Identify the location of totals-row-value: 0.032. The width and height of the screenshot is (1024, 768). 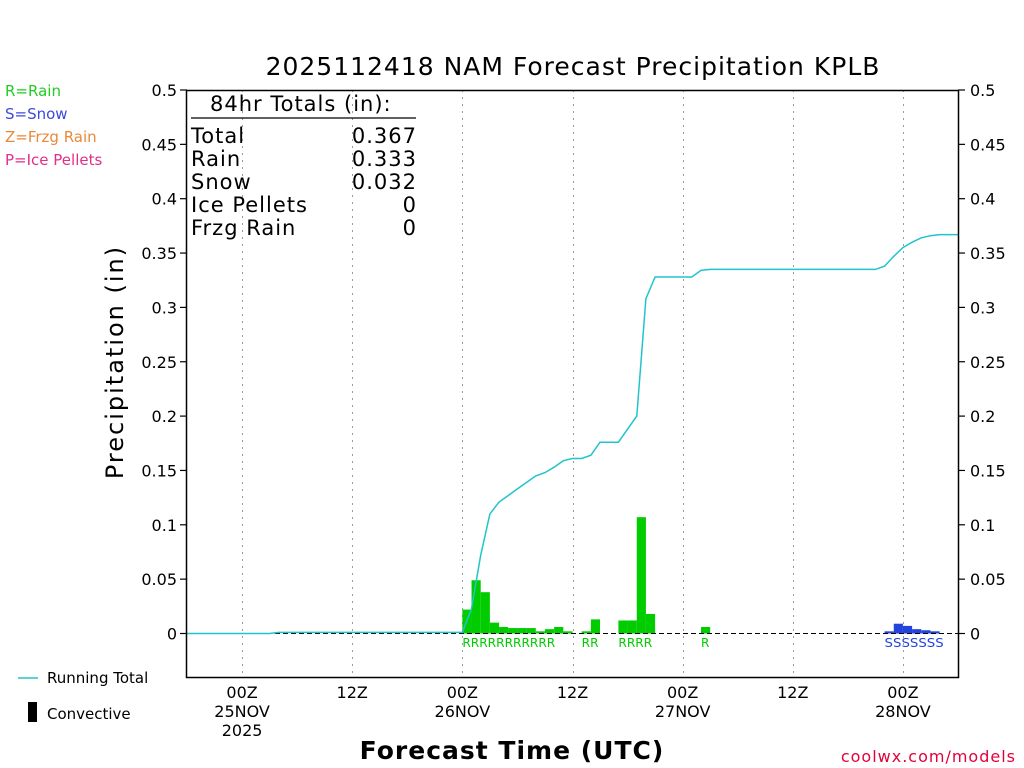
(384, 182).